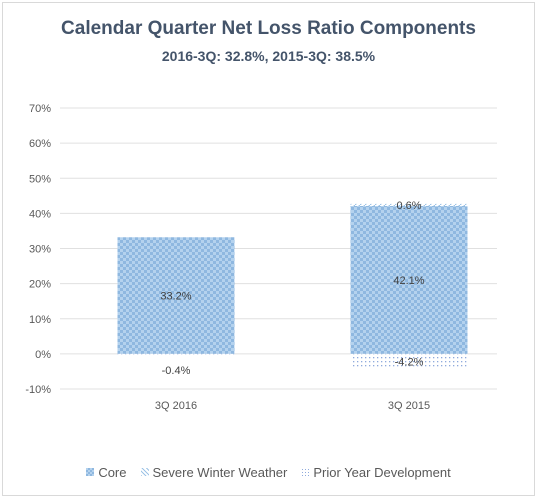 This screenshot has width=537, height=498. I want to click on y-tick-label: 40%, so click(40, 214).